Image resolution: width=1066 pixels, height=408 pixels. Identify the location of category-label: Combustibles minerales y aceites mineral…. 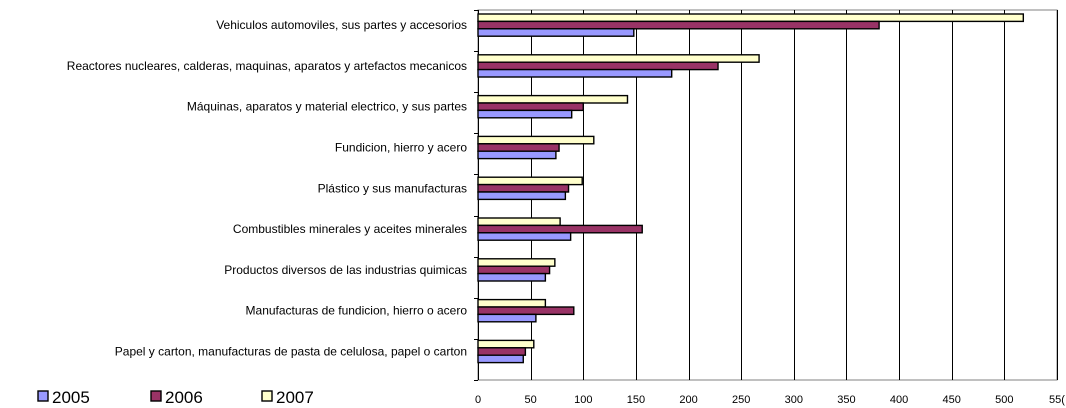
(350, 229).